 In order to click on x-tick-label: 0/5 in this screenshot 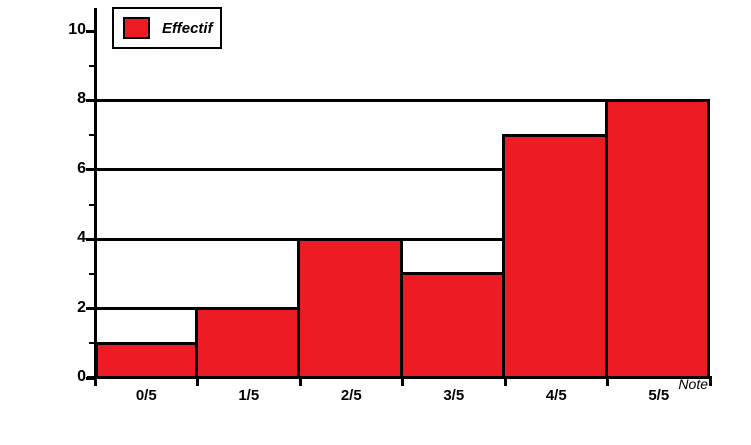, I will do `click(146, 395)`.